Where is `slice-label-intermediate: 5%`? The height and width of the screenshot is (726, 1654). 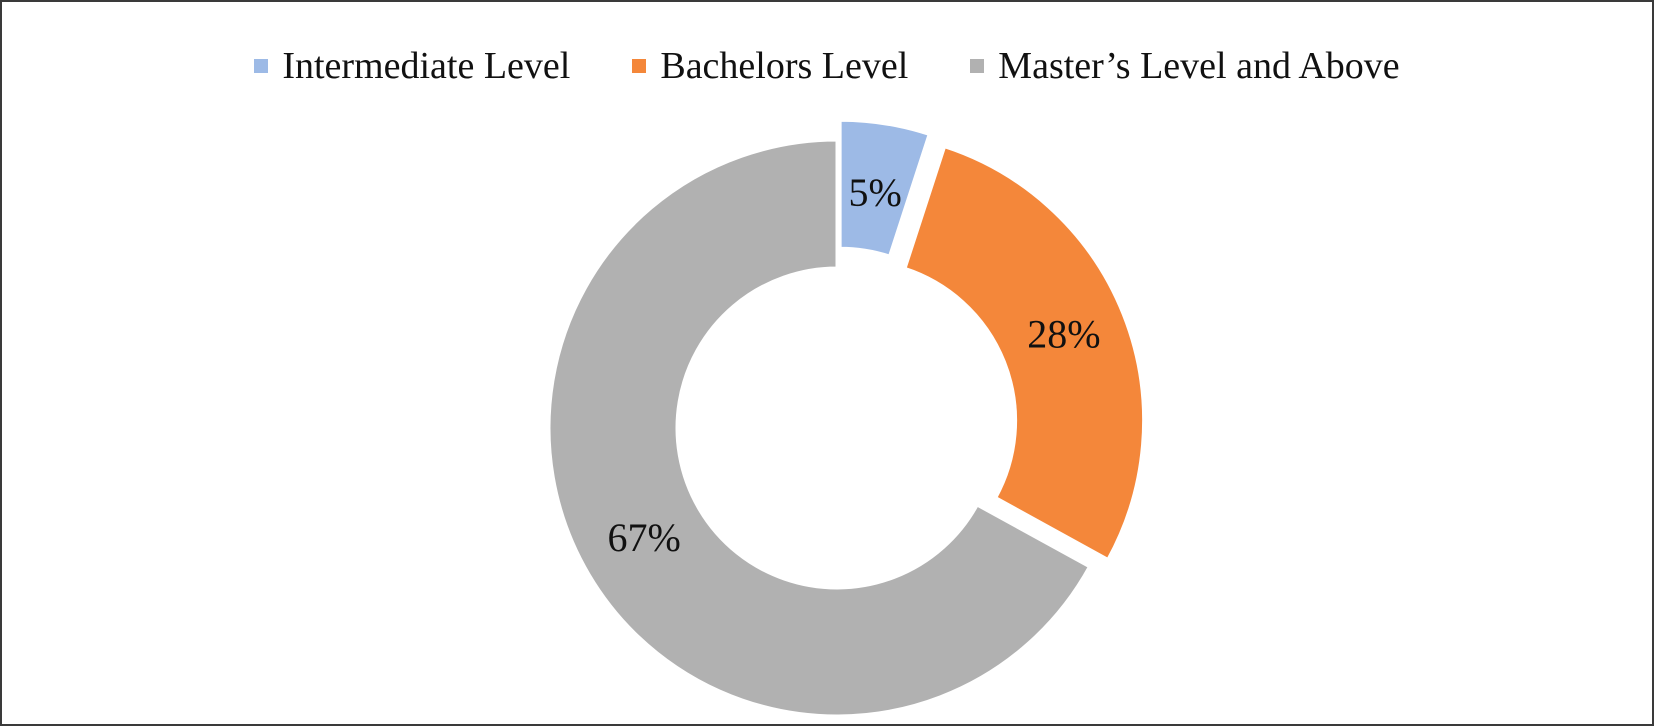 slice-label-intermediate: 5% is located at coordinates (875, 192).